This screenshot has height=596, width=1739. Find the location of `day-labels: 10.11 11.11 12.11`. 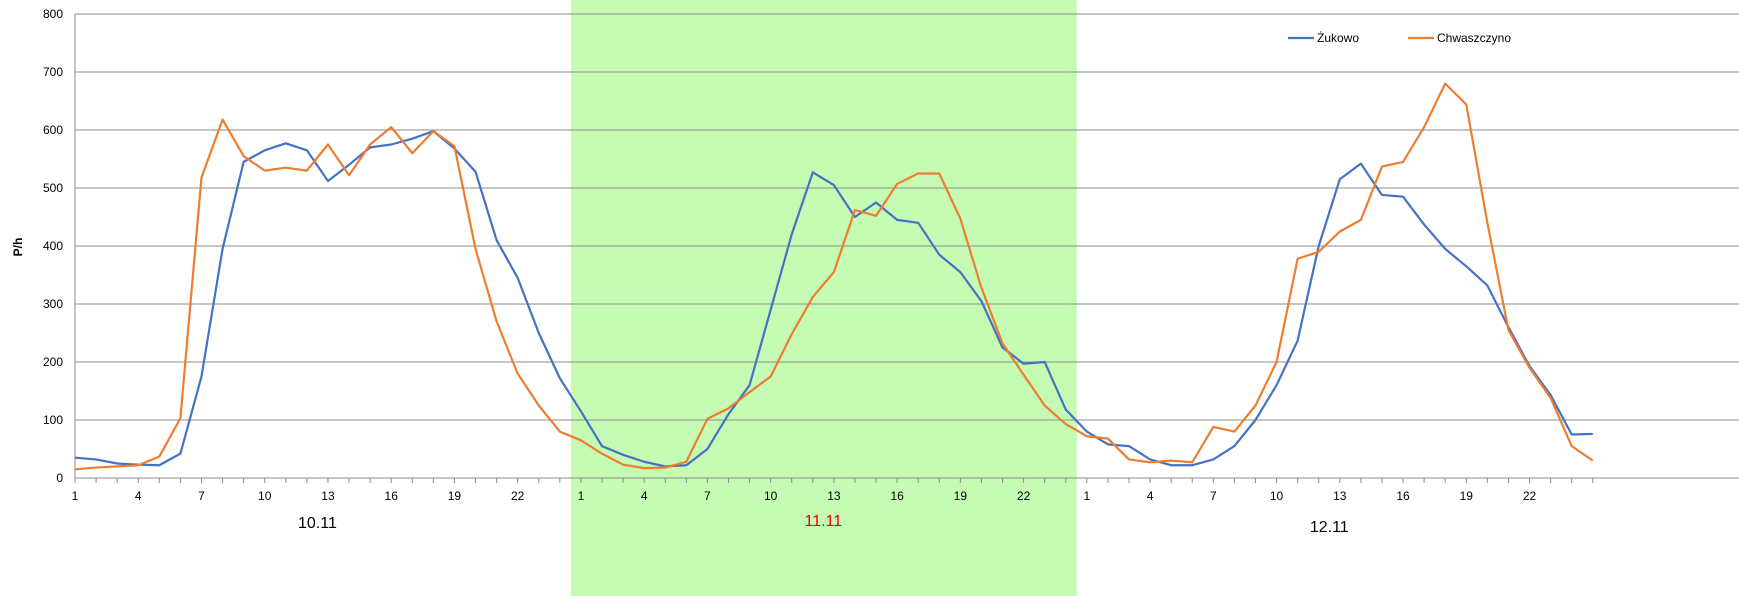

day-labels: 10.11 11.11 12.11 is located at coordinates (823, 524).